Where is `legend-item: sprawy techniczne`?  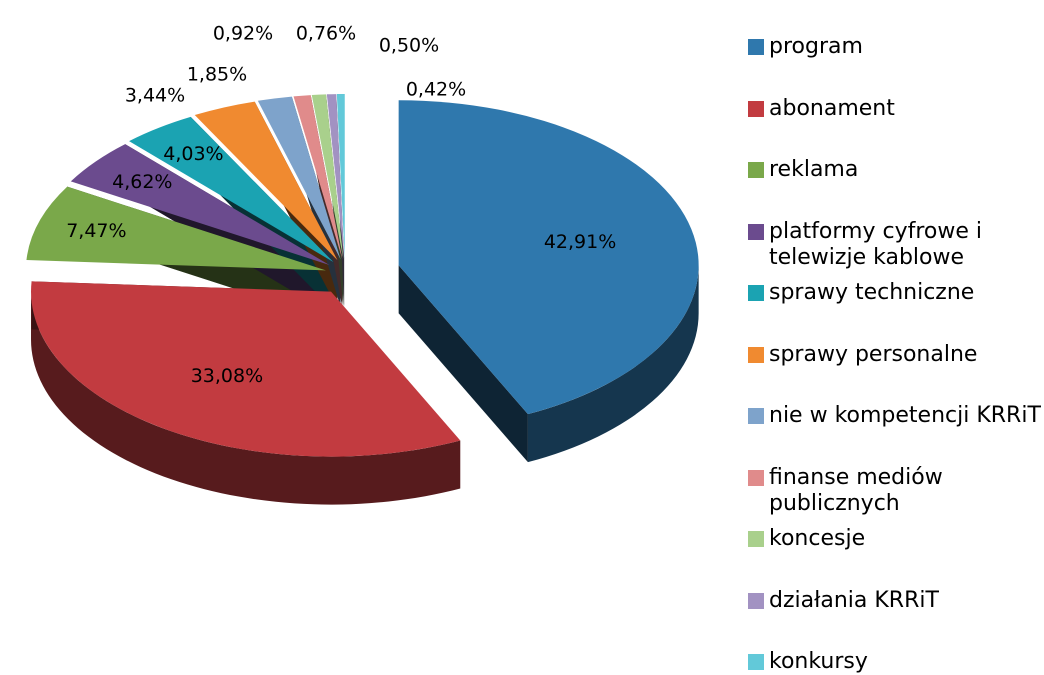 legend-item: sprawy techniczne is located at coordinates (896, 293).